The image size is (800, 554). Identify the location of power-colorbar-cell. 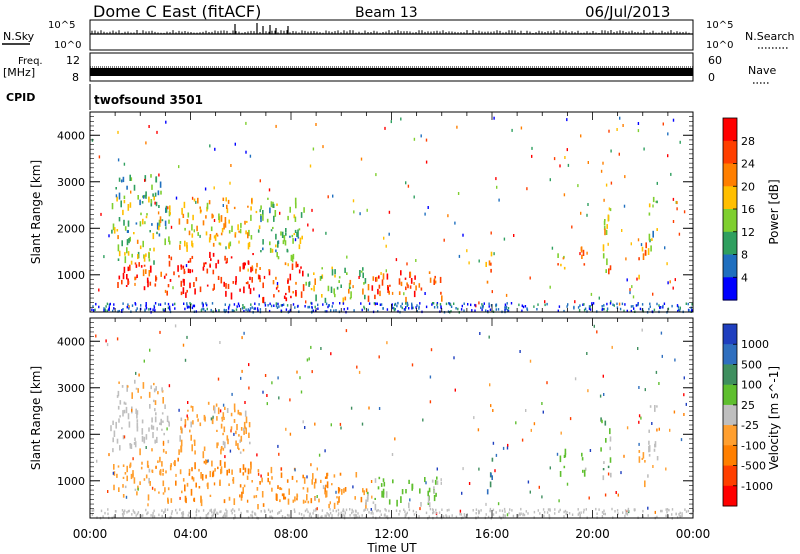
(730, 289).